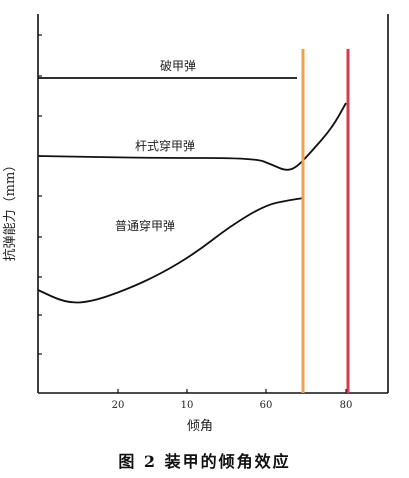 The width and height of the screenshot is (409, 478). What do you see at coordinates (165, 145) in the screenshot?
I see `series-label: 杆式穿甲弹` at bounding box center [165, 145].